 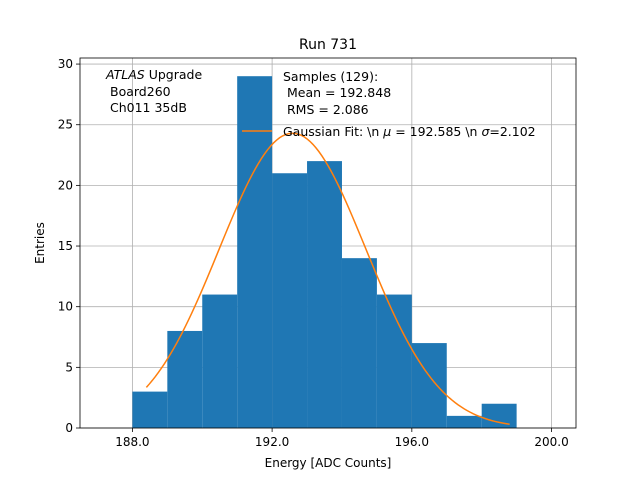 What do you see at coordinates (328, 109) in the screenshot?
I see `legend-rms-line: RMS = 2.086` at bounding box center [328, 109].